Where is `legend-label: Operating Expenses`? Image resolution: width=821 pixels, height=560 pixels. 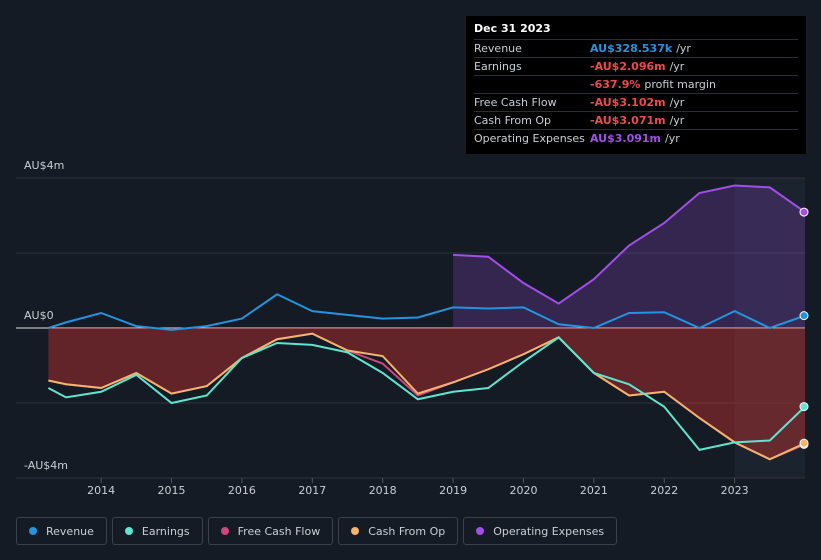 legend-label: Operating Expenses is located at coordinates (549, 531).